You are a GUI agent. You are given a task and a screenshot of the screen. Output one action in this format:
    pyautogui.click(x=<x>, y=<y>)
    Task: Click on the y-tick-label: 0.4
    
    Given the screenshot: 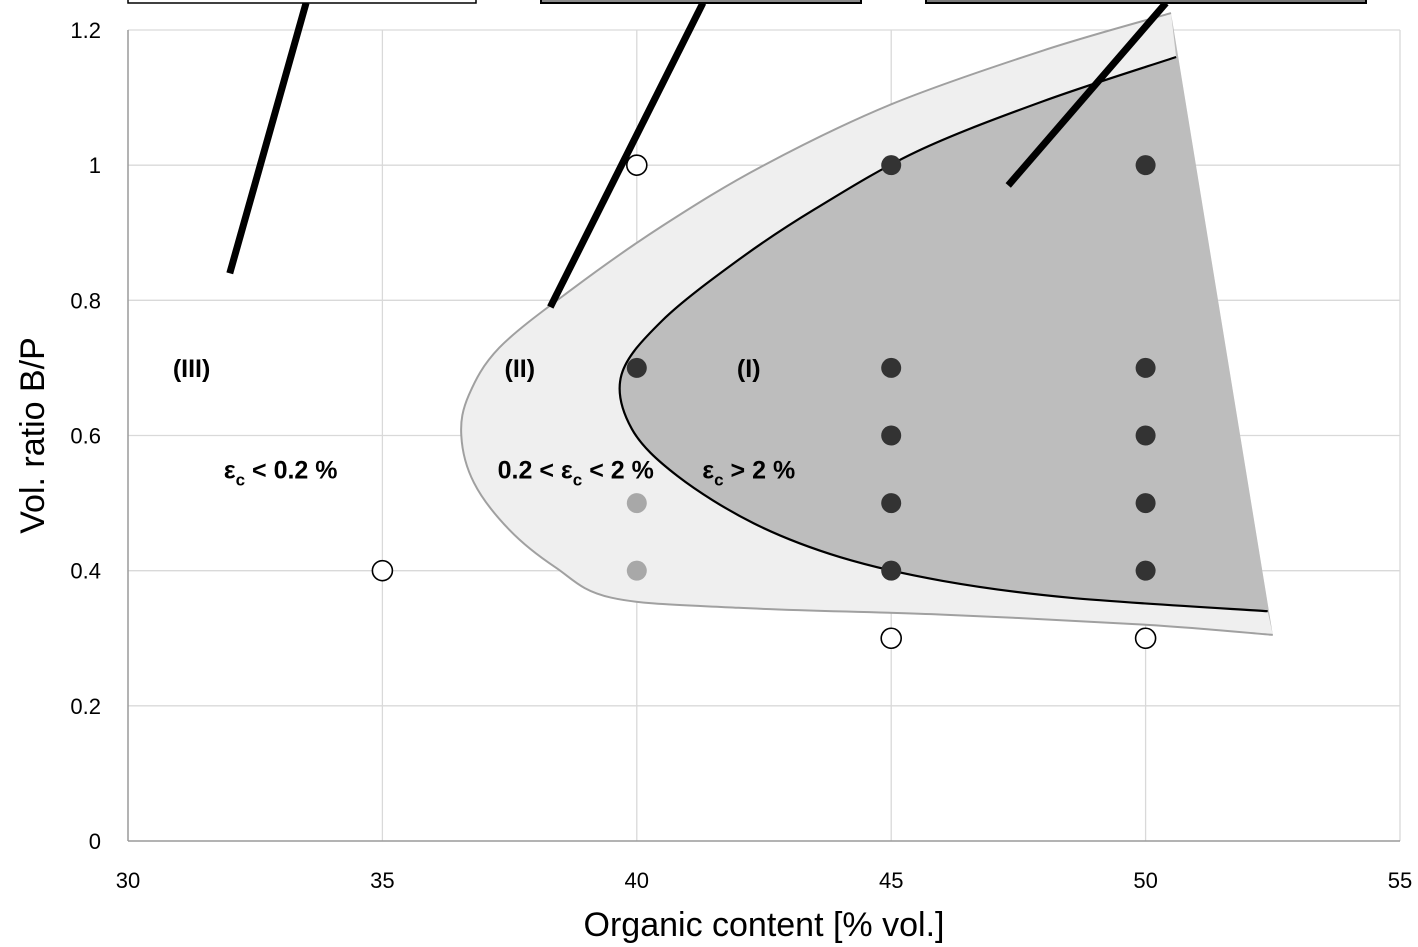 What is the action you would take?
    pyautogui.click(x=85, y=571)
    